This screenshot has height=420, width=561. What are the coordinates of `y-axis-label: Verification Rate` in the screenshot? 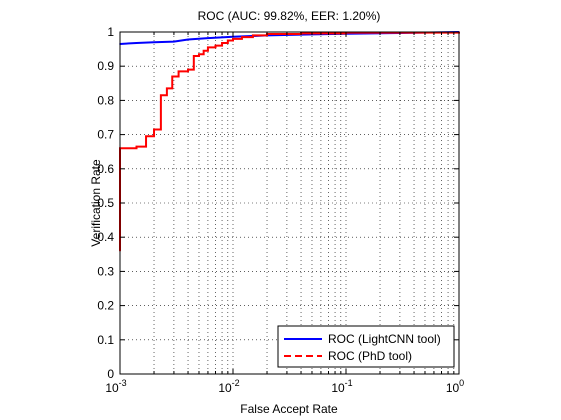 It's located at (96, 203).